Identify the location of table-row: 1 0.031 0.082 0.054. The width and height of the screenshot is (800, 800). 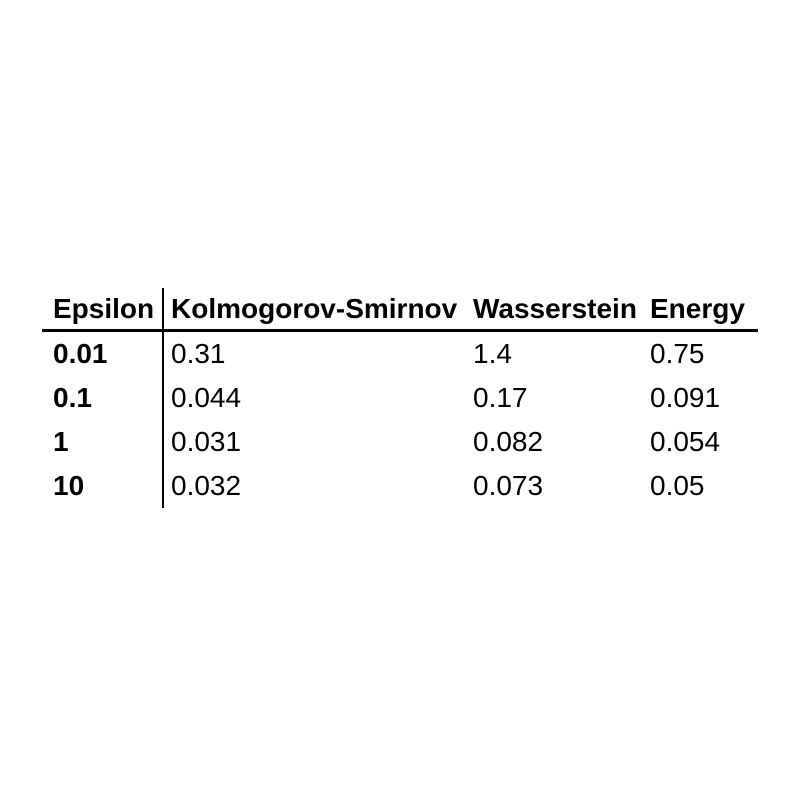
(400, 442).